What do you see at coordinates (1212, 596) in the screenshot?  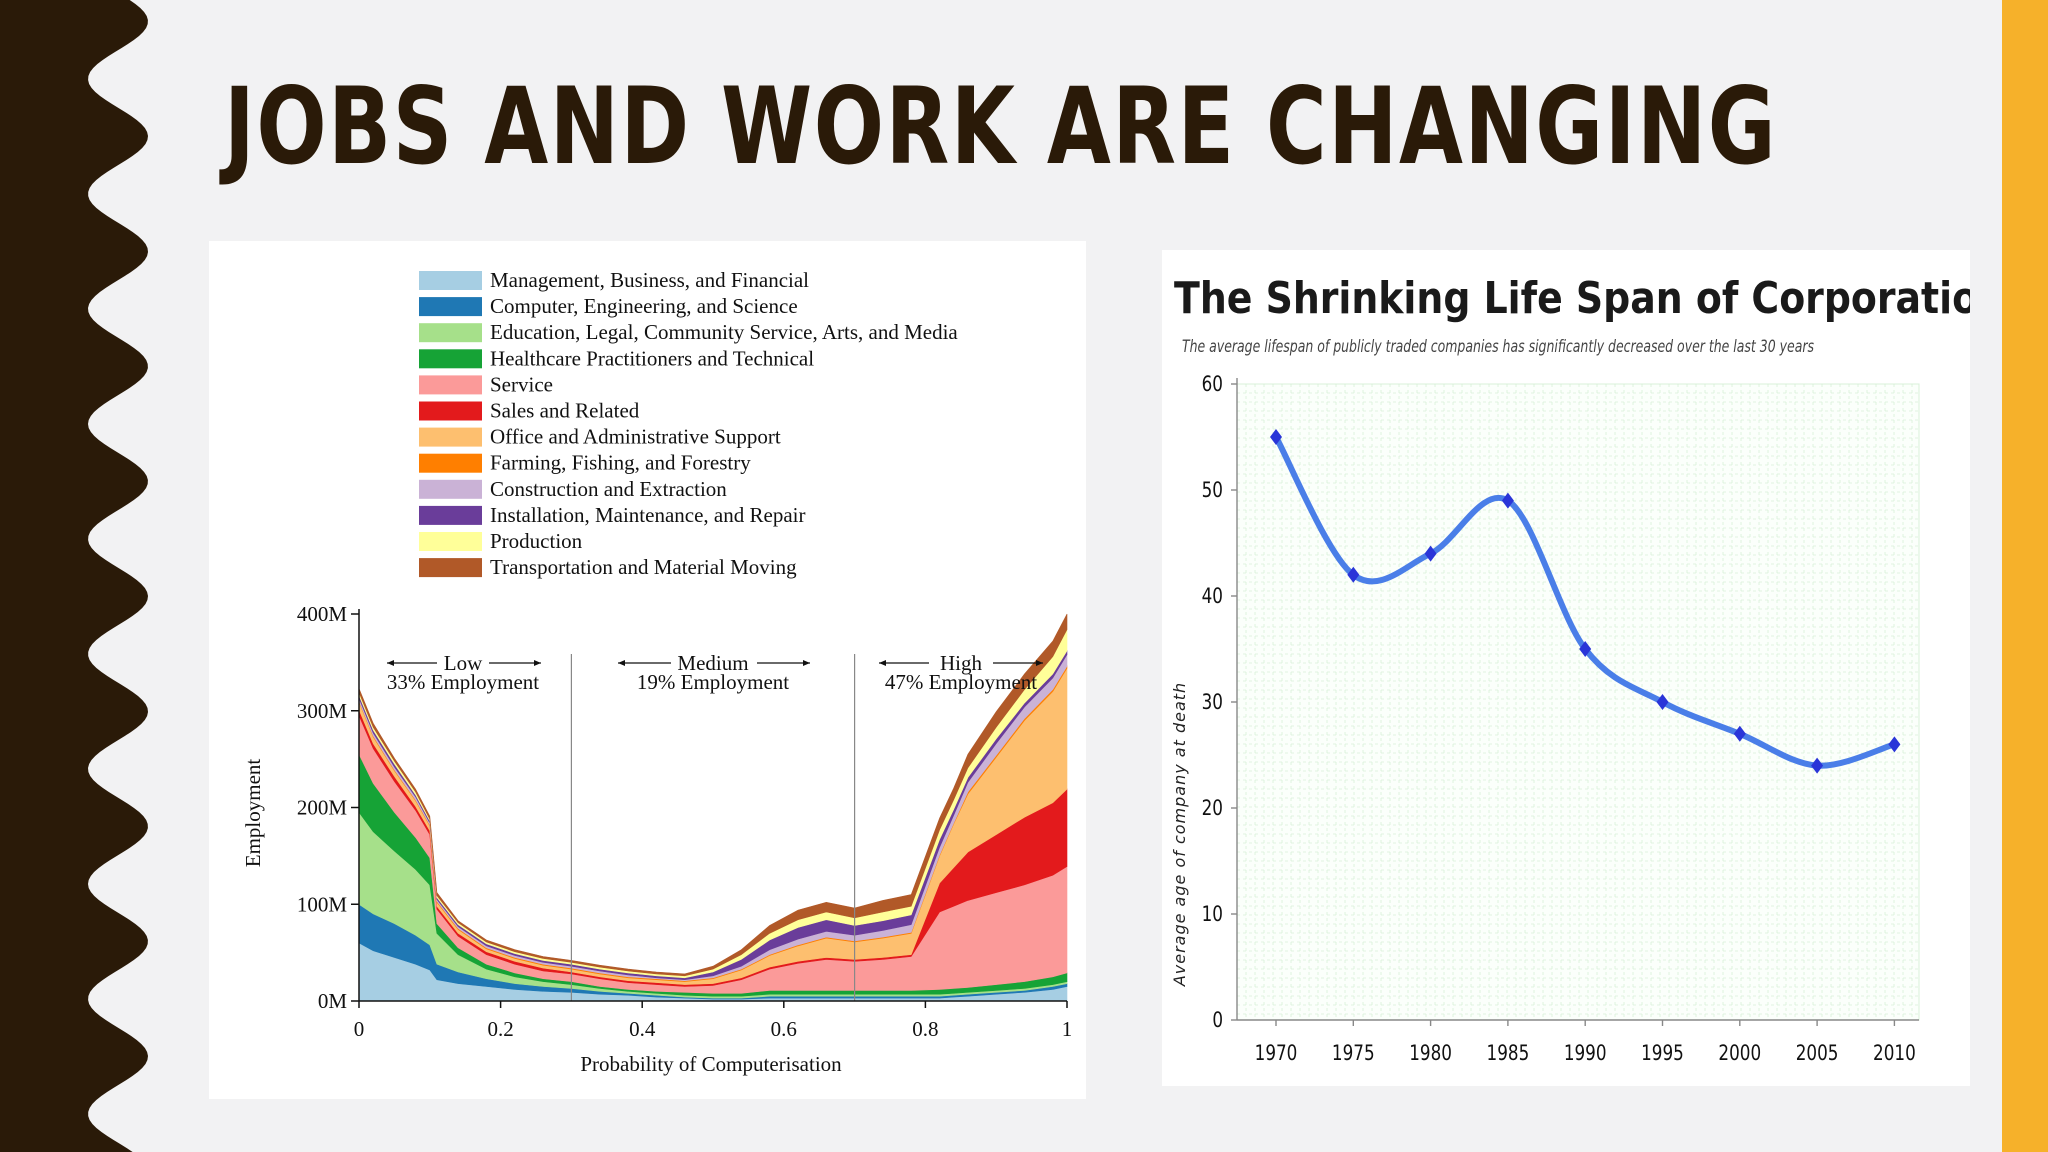 I see `y-tick-label-4: 40` at bounding box center [1212, 596].